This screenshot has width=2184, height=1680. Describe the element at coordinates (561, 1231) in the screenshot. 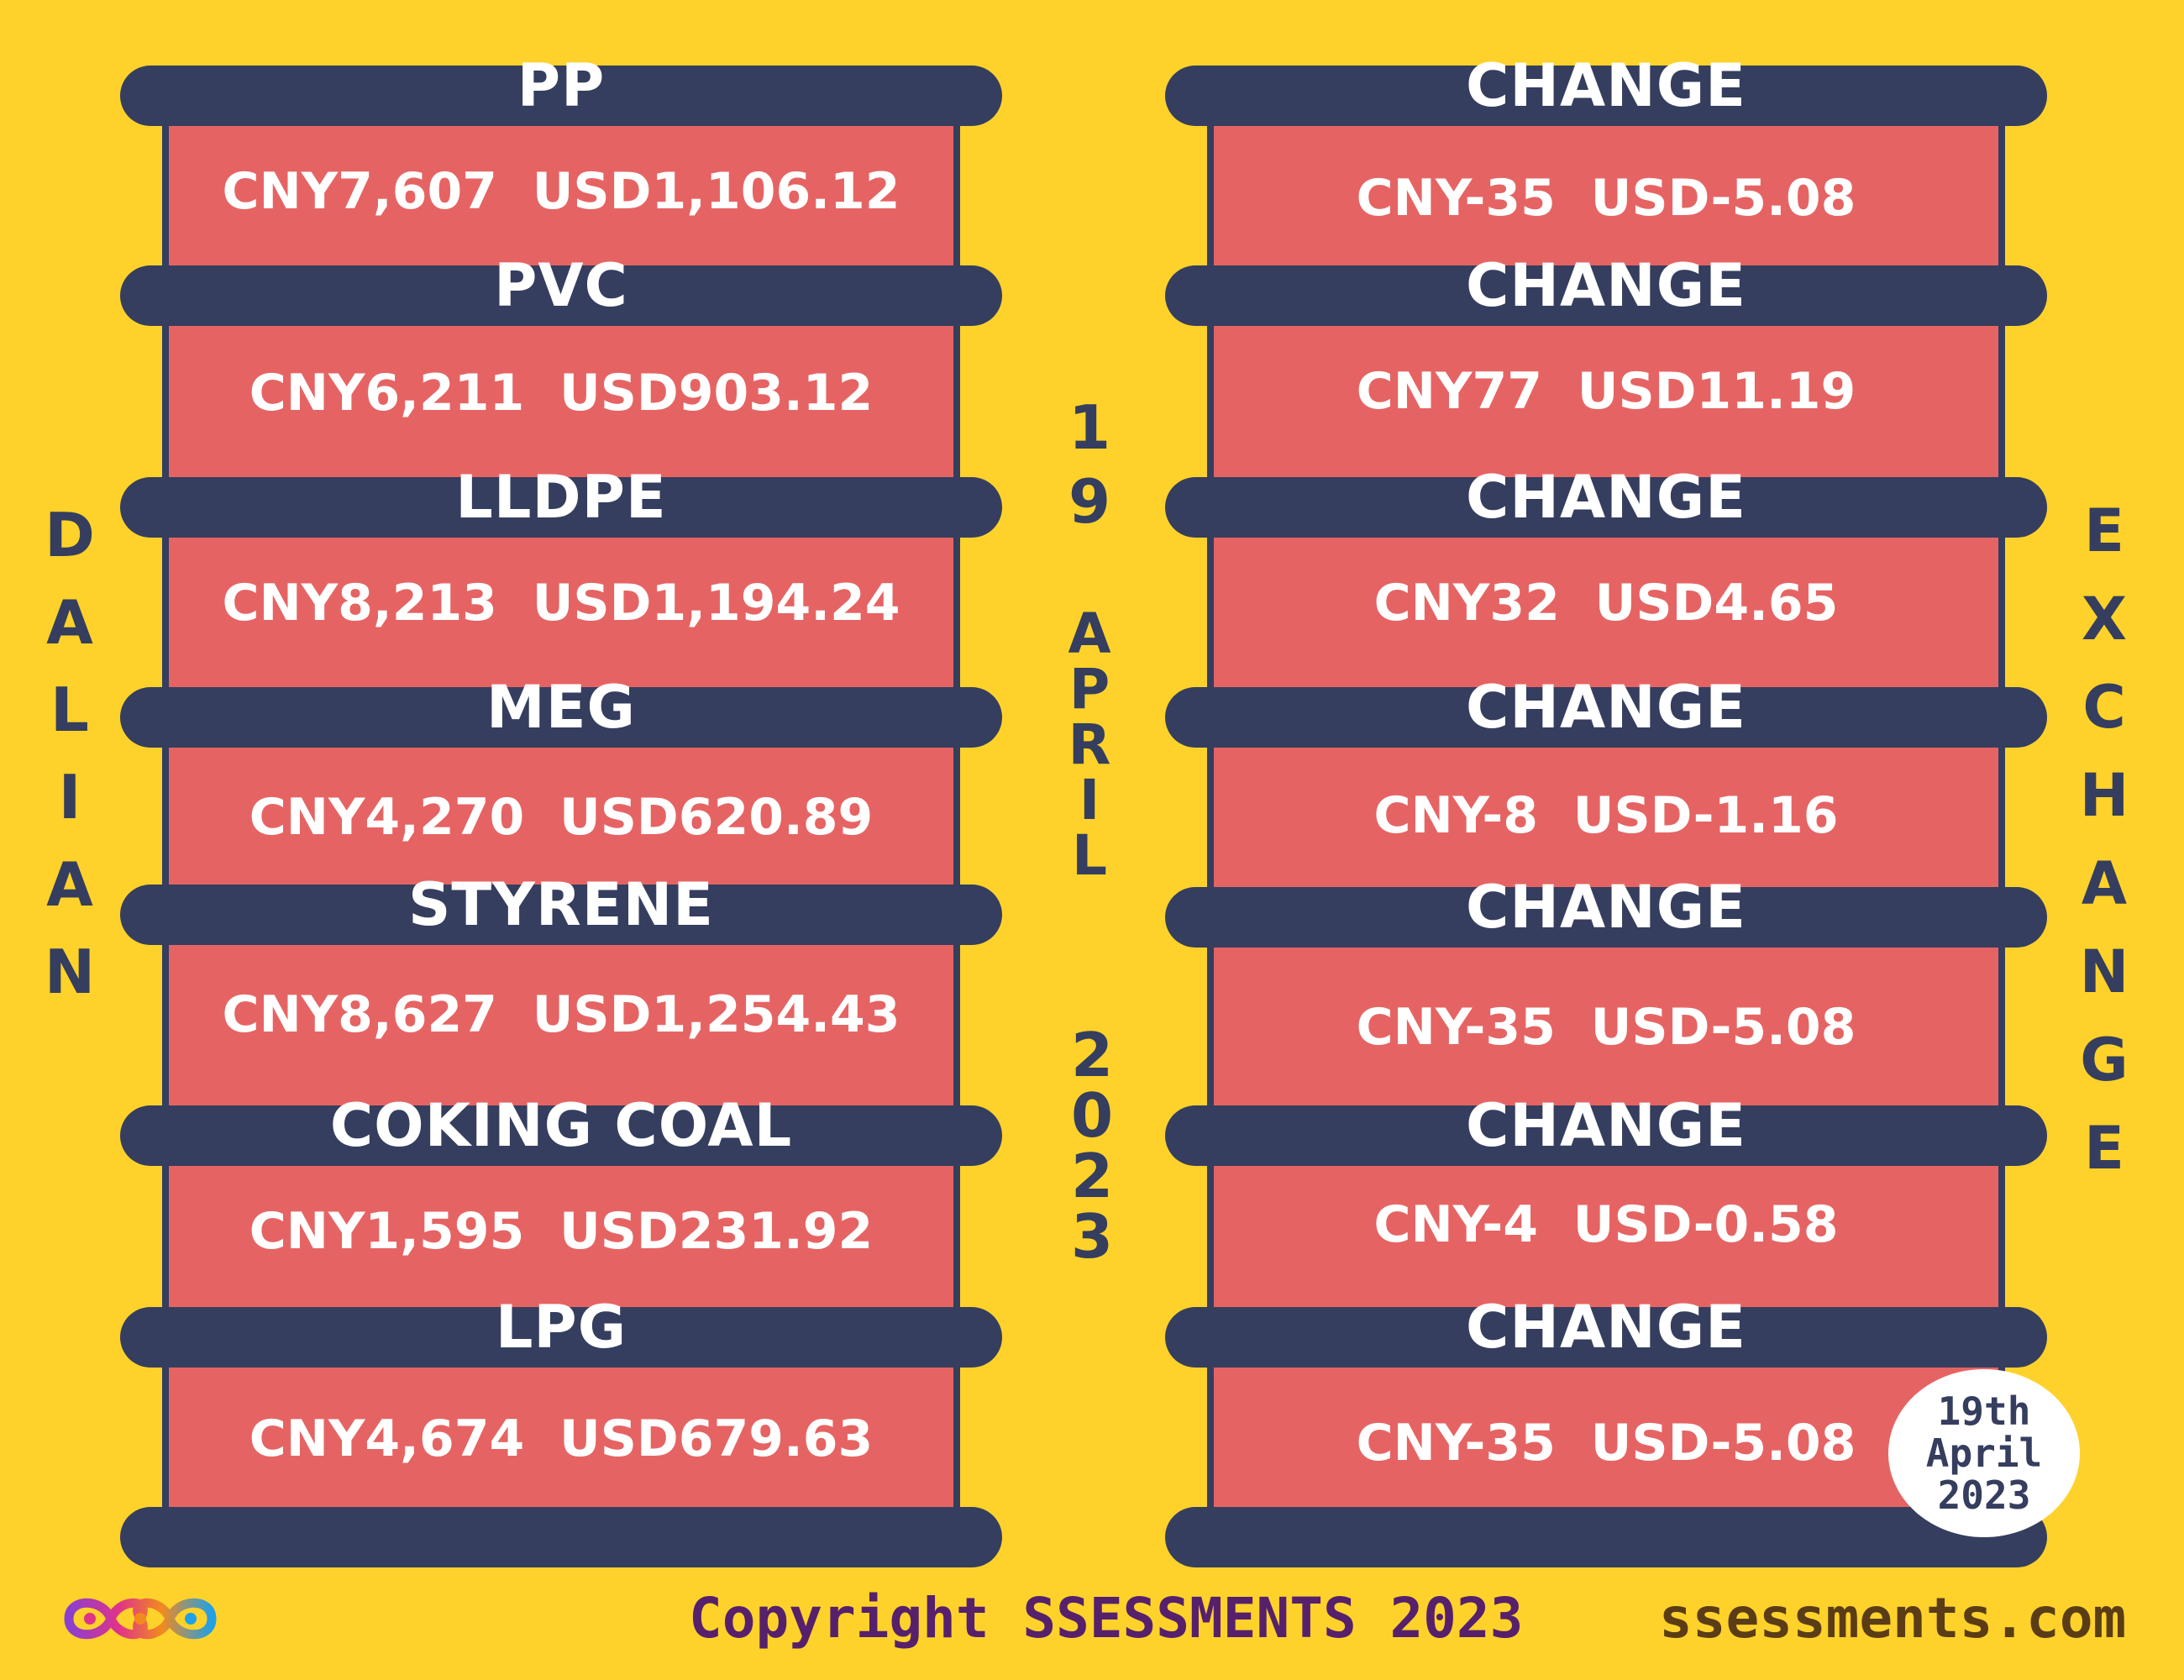

I see `product-value-coking-coal: CNY1,595 USD231.92` at that location.